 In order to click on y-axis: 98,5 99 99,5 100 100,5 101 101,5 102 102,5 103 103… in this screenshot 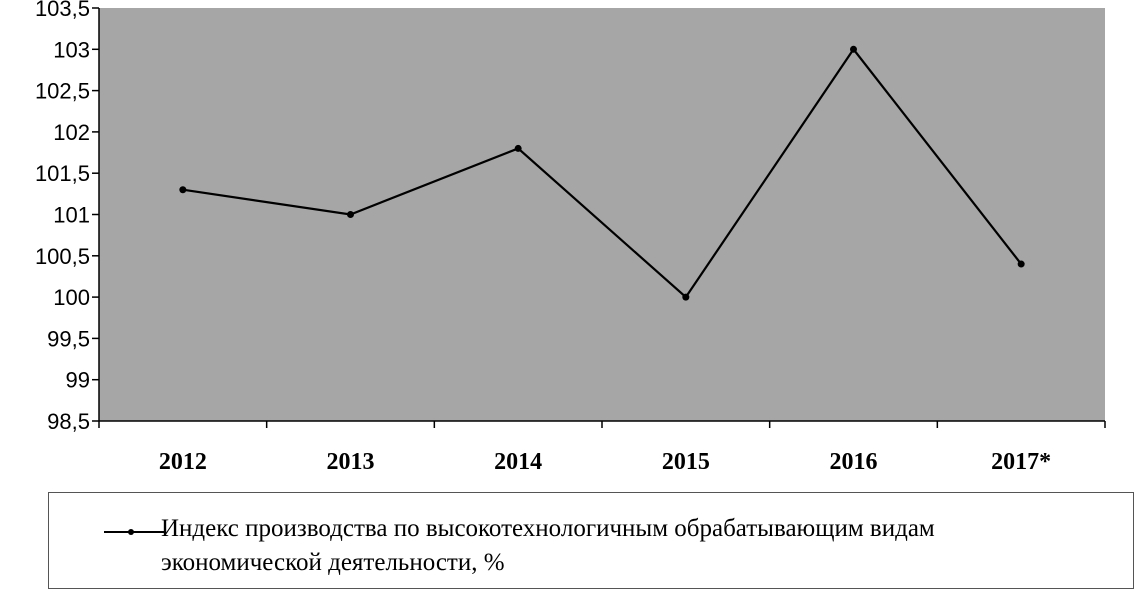, I will do `click(67, 217)`.